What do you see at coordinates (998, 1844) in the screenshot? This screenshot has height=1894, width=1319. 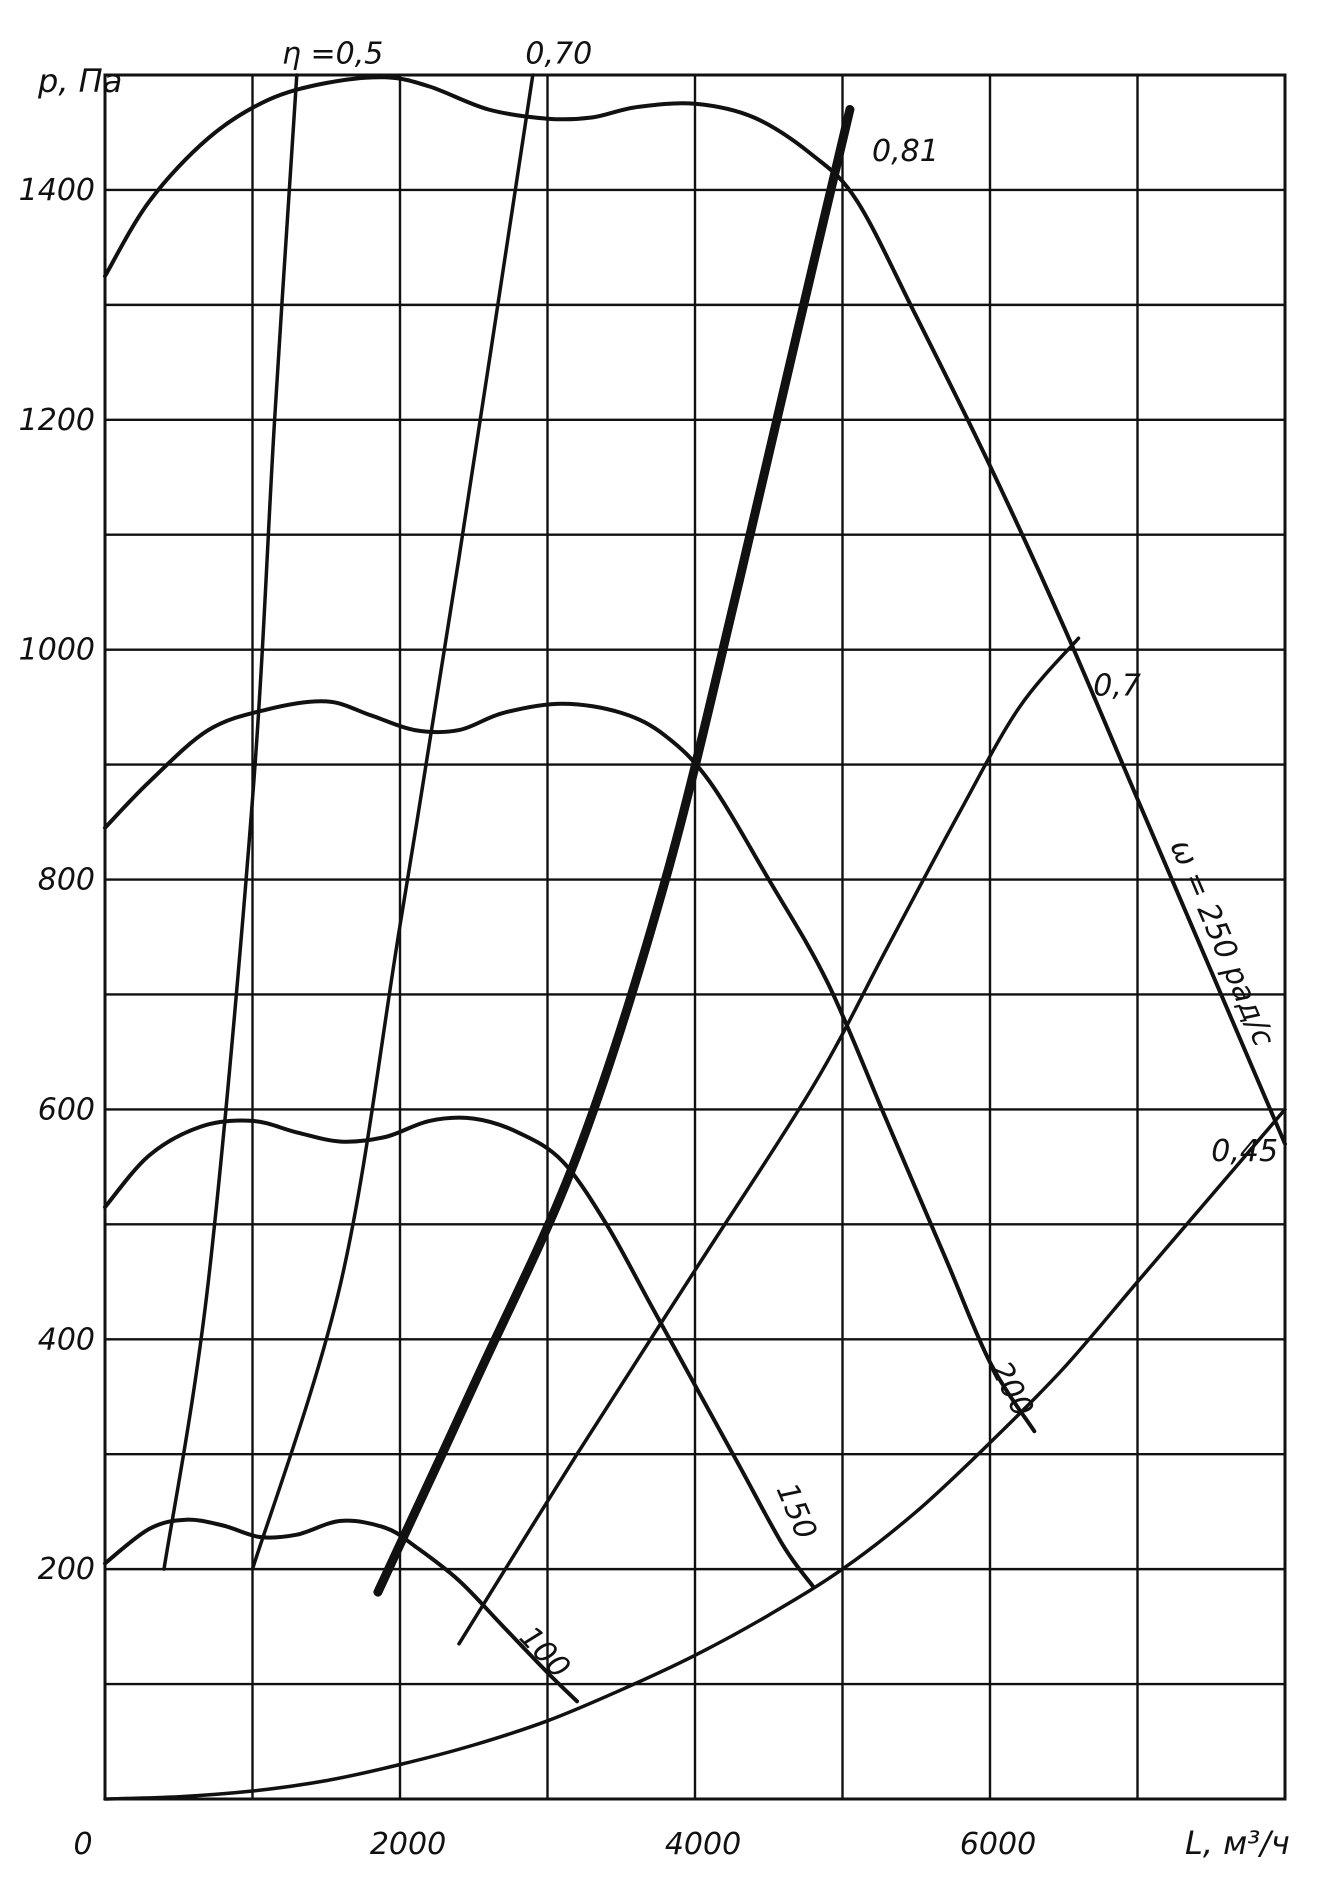 I see `x-tick-label: 6000` at bounding box center [998, 1844].